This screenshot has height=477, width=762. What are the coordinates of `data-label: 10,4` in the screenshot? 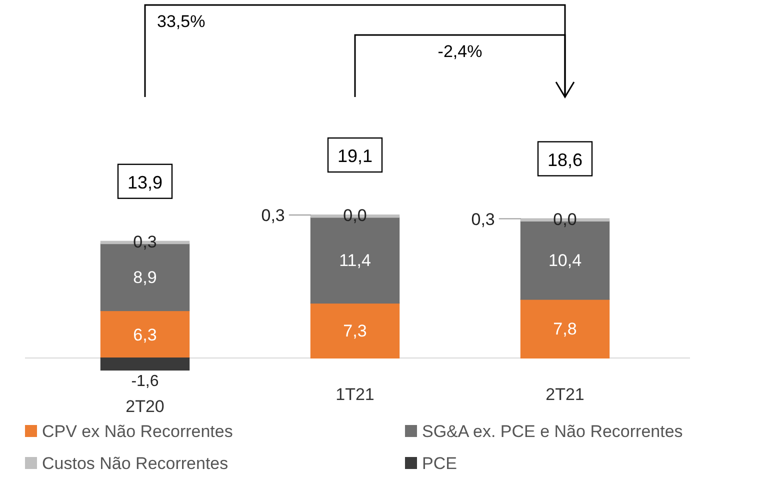 It's located at (565, 260).